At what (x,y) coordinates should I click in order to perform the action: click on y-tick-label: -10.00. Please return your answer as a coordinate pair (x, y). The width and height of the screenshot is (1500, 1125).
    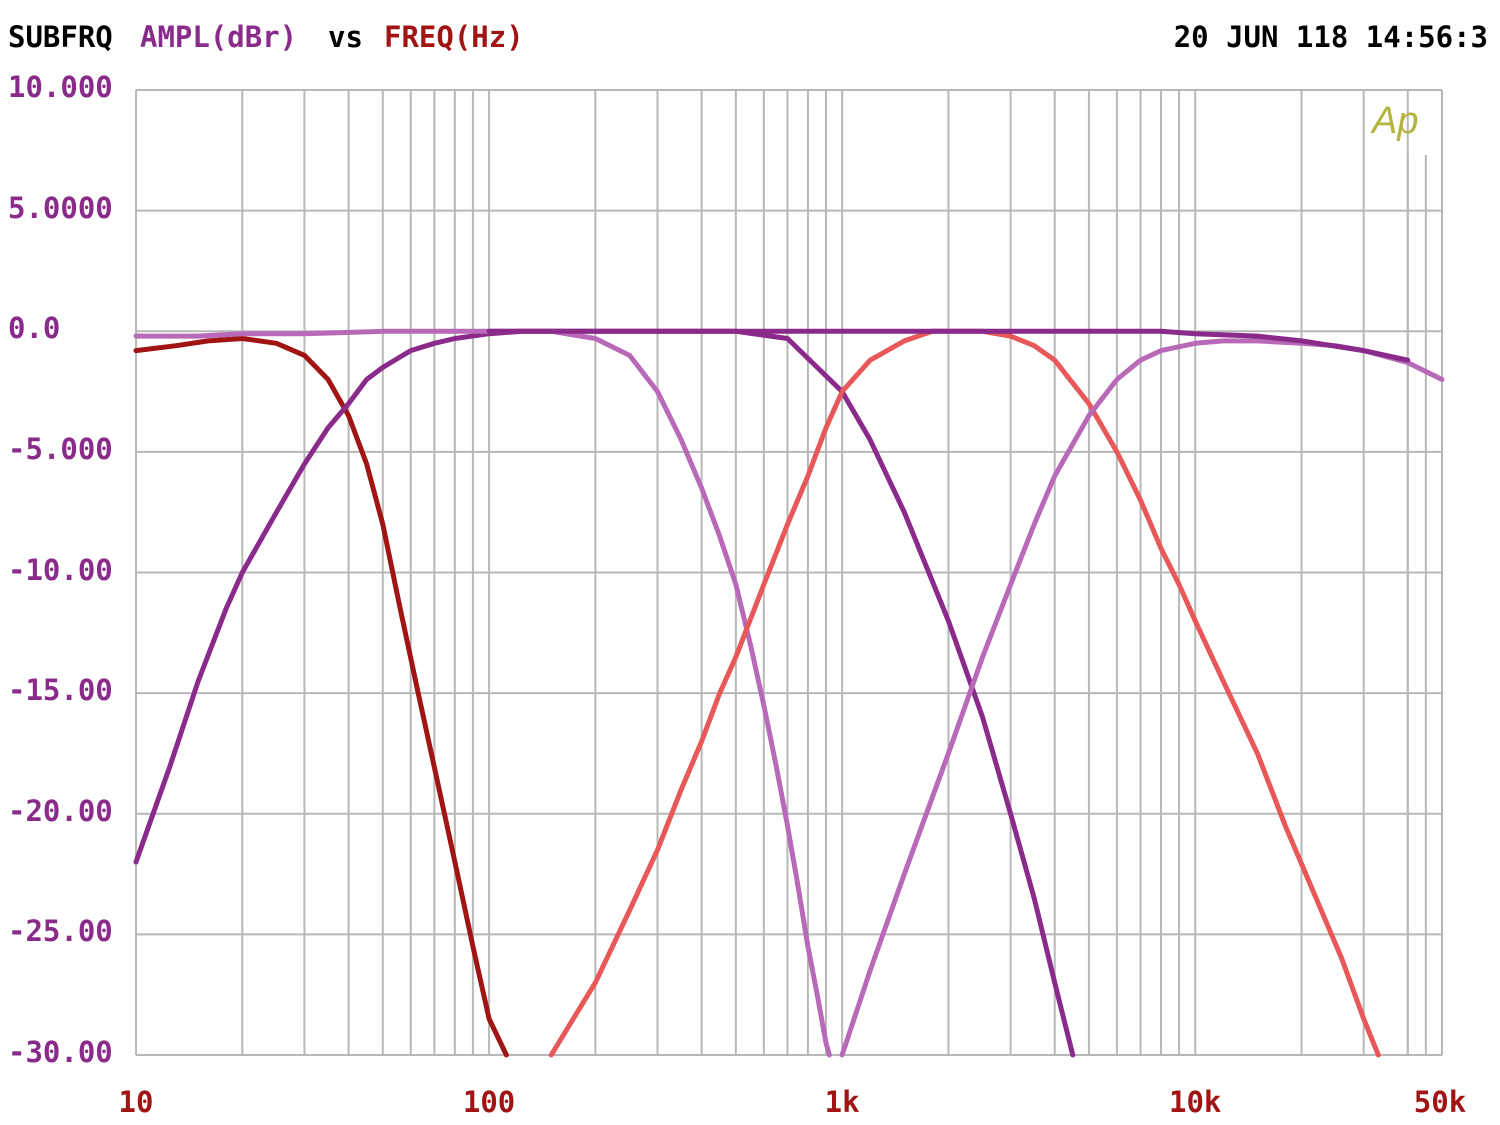
    Looking at the image, I should click on (60, 569).